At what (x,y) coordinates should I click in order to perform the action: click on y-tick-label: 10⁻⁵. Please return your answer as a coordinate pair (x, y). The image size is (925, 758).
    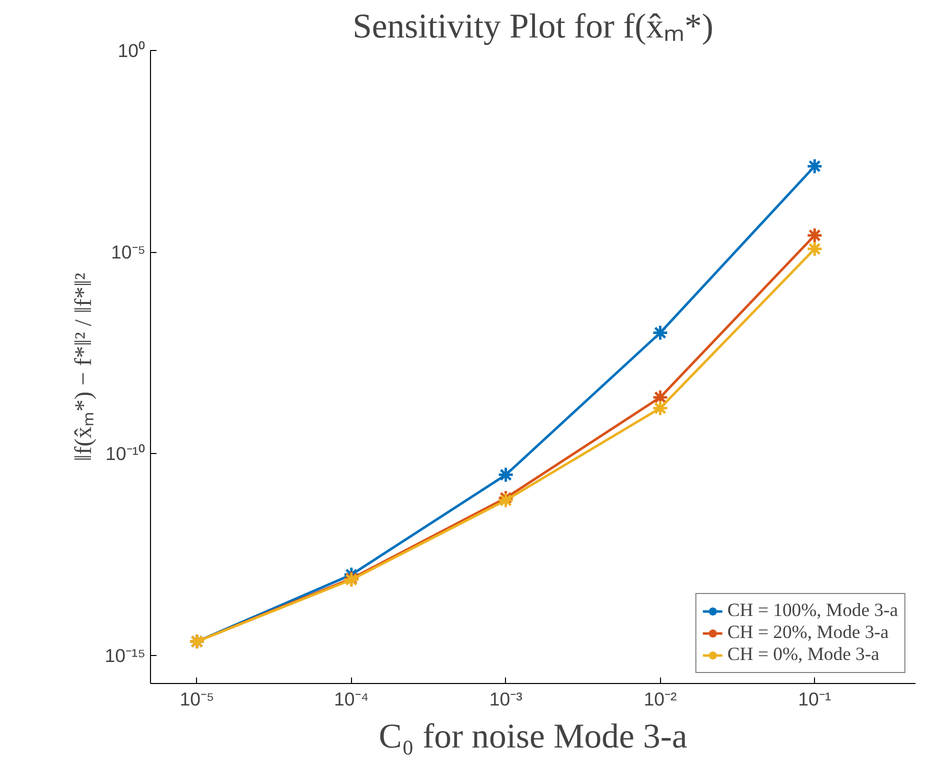
    Looking at the image, I should click on (128, 252).